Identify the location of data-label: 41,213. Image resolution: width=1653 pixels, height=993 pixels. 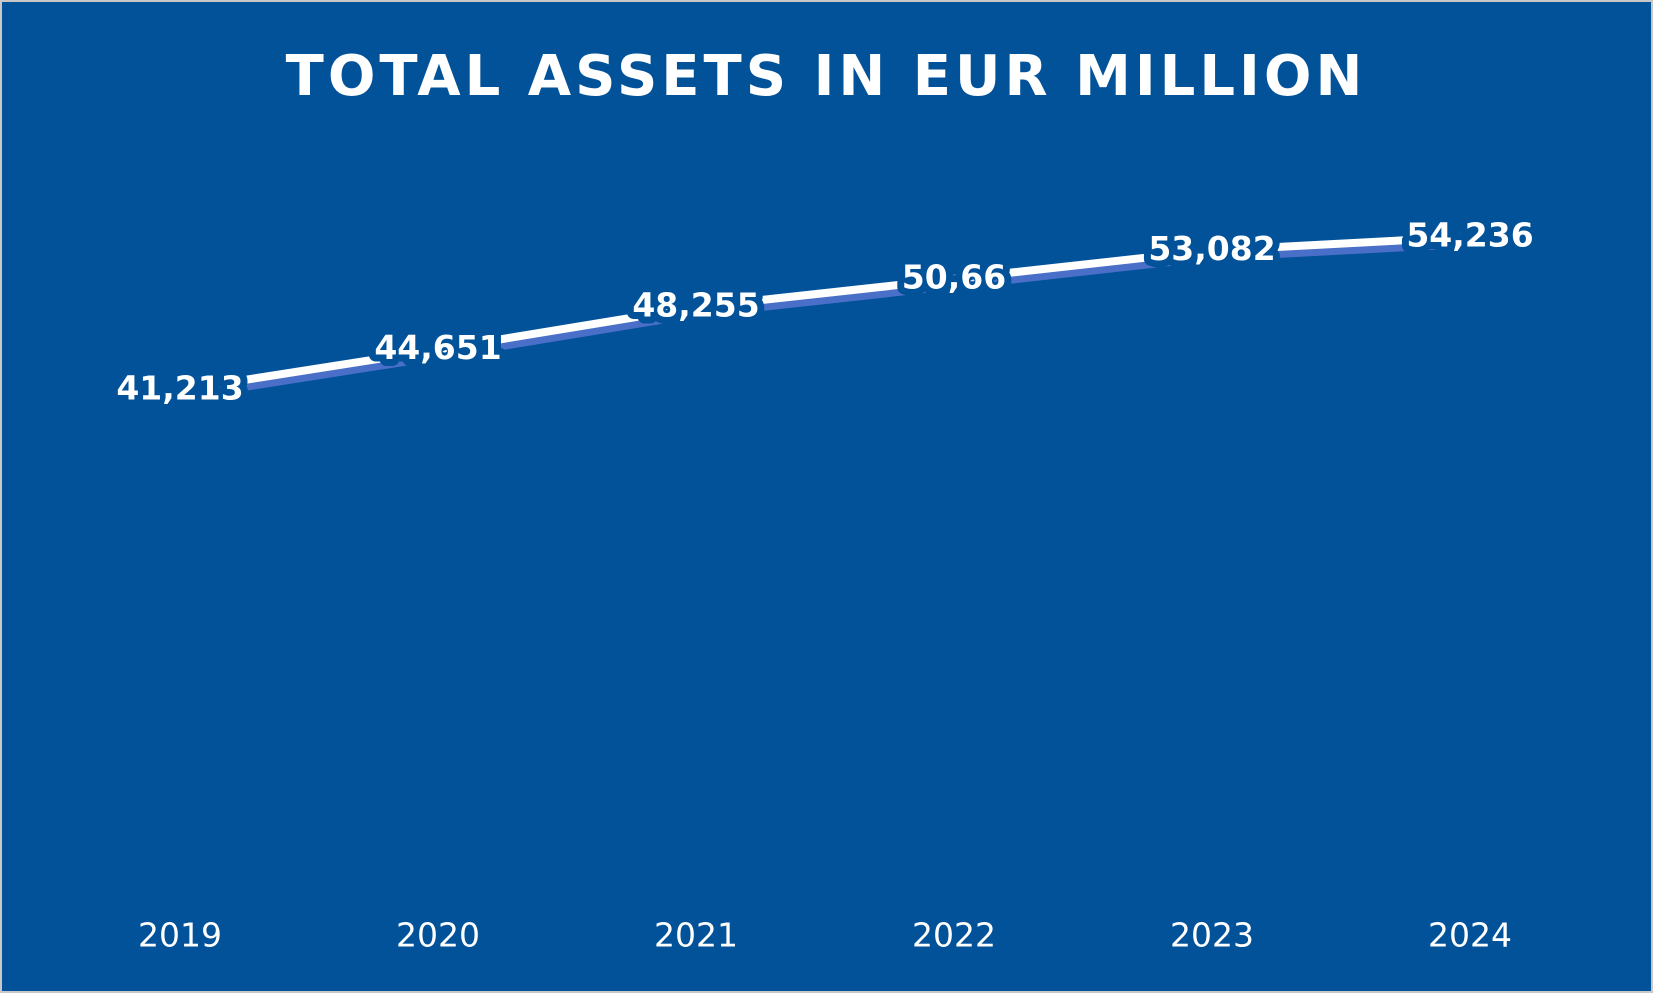
(179, 388).